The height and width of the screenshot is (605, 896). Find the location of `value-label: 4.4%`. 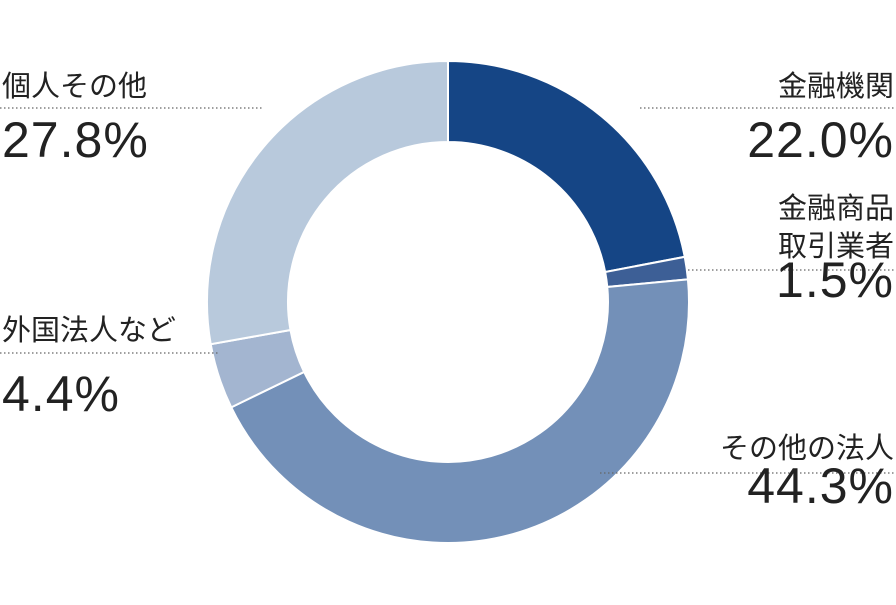

value-label: 4.4% is located at coordinates (61, 394).